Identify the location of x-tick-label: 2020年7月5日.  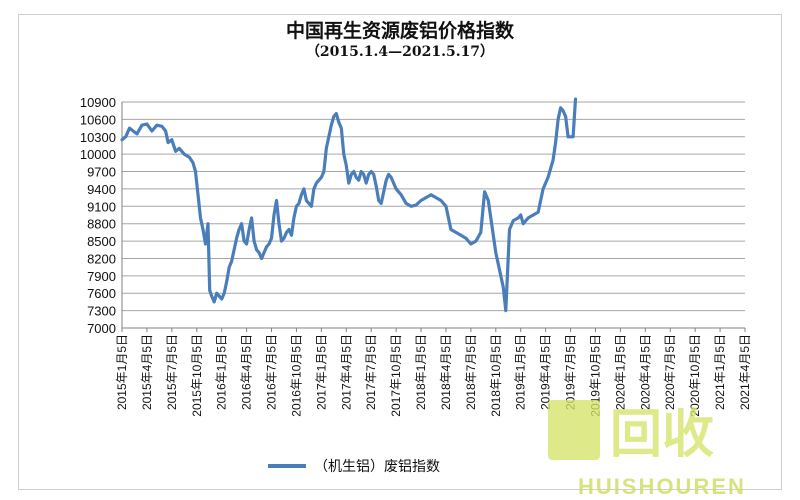
(670, 372).